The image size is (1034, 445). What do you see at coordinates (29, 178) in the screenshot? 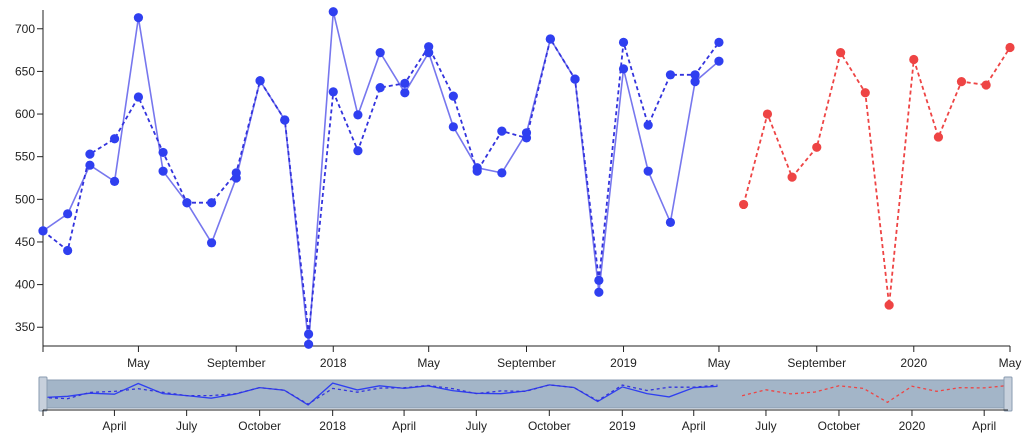
I see `y-axis: 350 400 450 500 550 600 650 700` at bounding box center [29, 178].